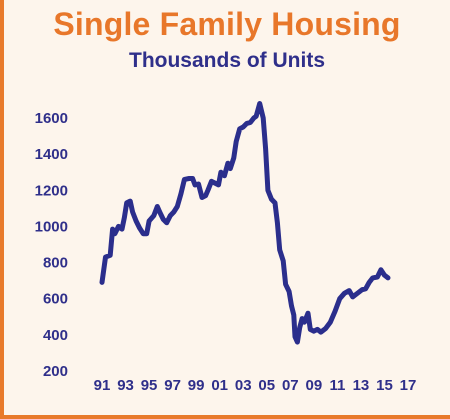 The width and height of the screenshot is (450, 419). What do you see at coordinates (314, 385) in the screenshot?
I see `x-tick-label: 09` at bounding box center [314, 385].